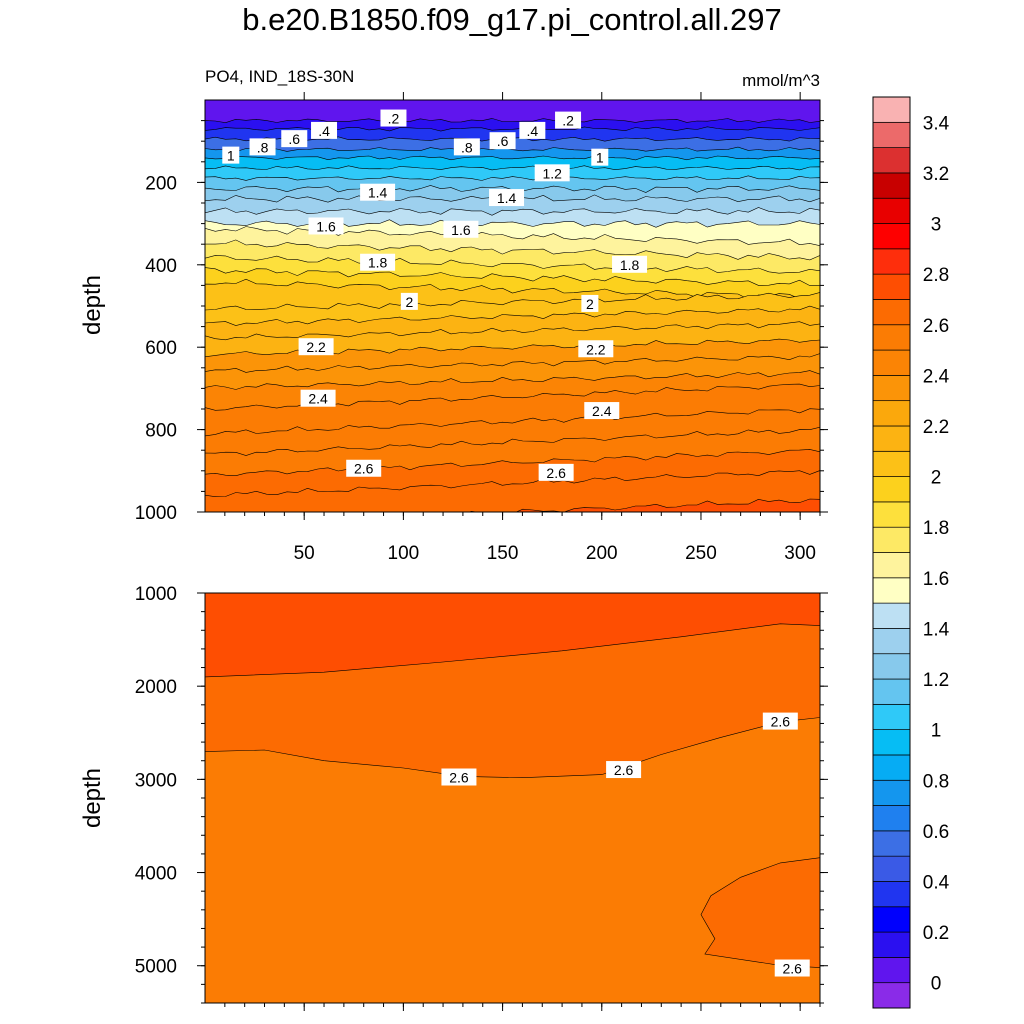 The image size is (1024, 1024). Describe the element at coordinates (936, 629) in the screenshot. I see `colorbar-label: 1.4` at that location.